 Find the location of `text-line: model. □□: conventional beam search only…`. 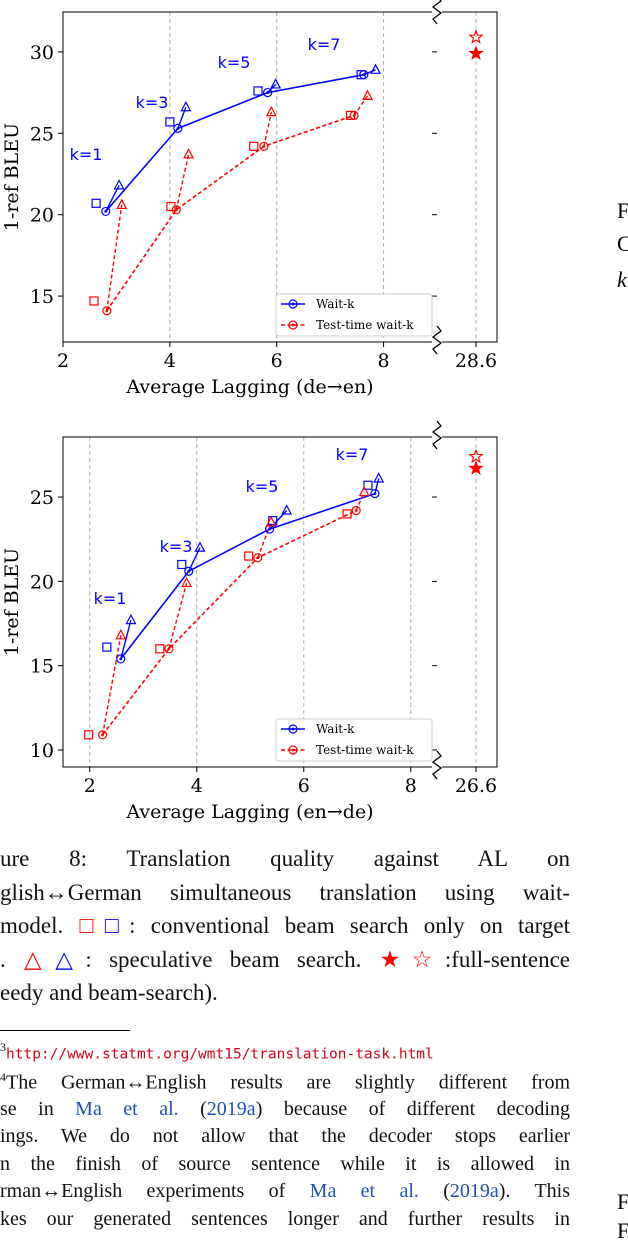

text-line: model. □□: conventional beam search only… is located at coordinates (285, 926).